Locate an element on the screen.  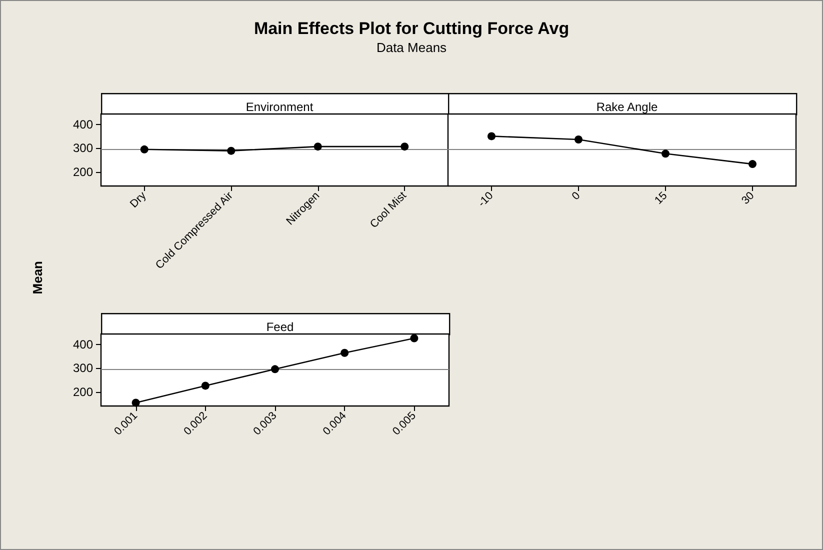
text: Data Means is located at coordinates (412, 47).